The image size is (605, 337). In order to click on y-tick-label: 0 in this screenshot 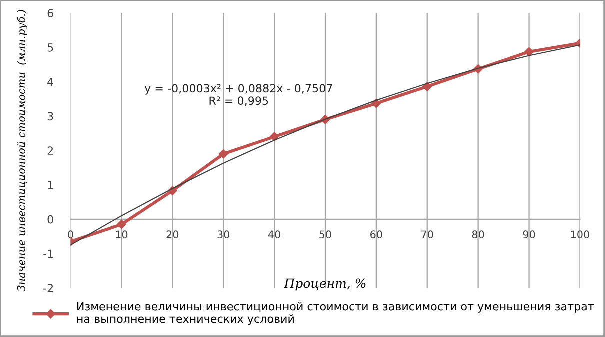, I will do `click(51, 219)`.